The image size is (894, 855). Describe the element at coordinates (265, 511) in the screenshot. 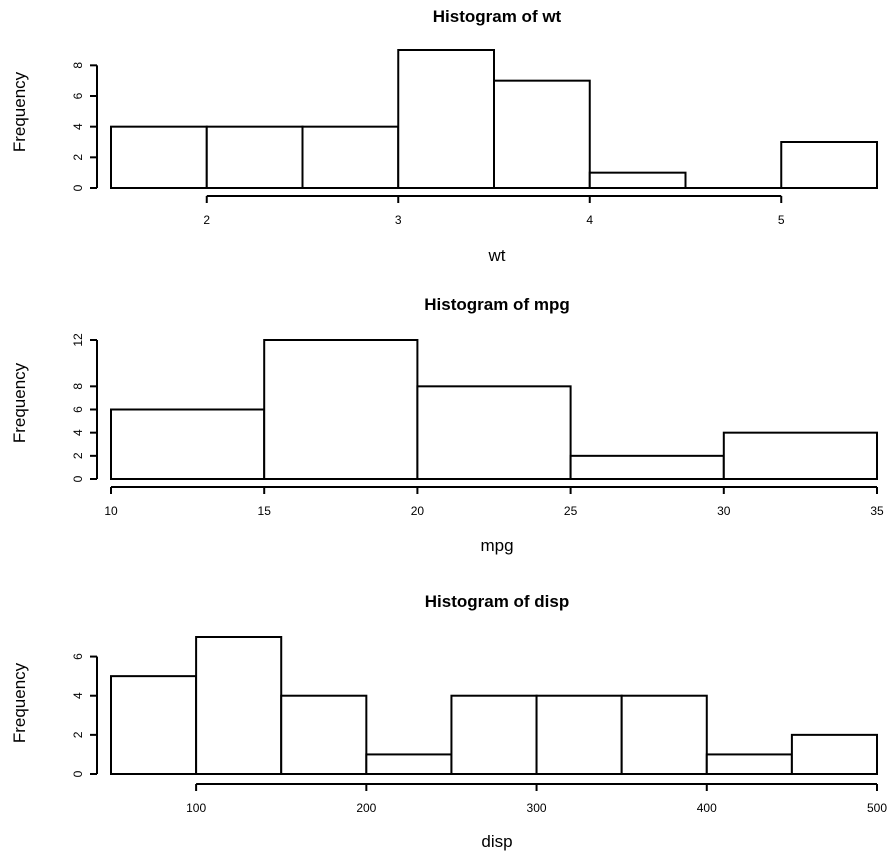

I see `x-tick-label: 15` at that location.